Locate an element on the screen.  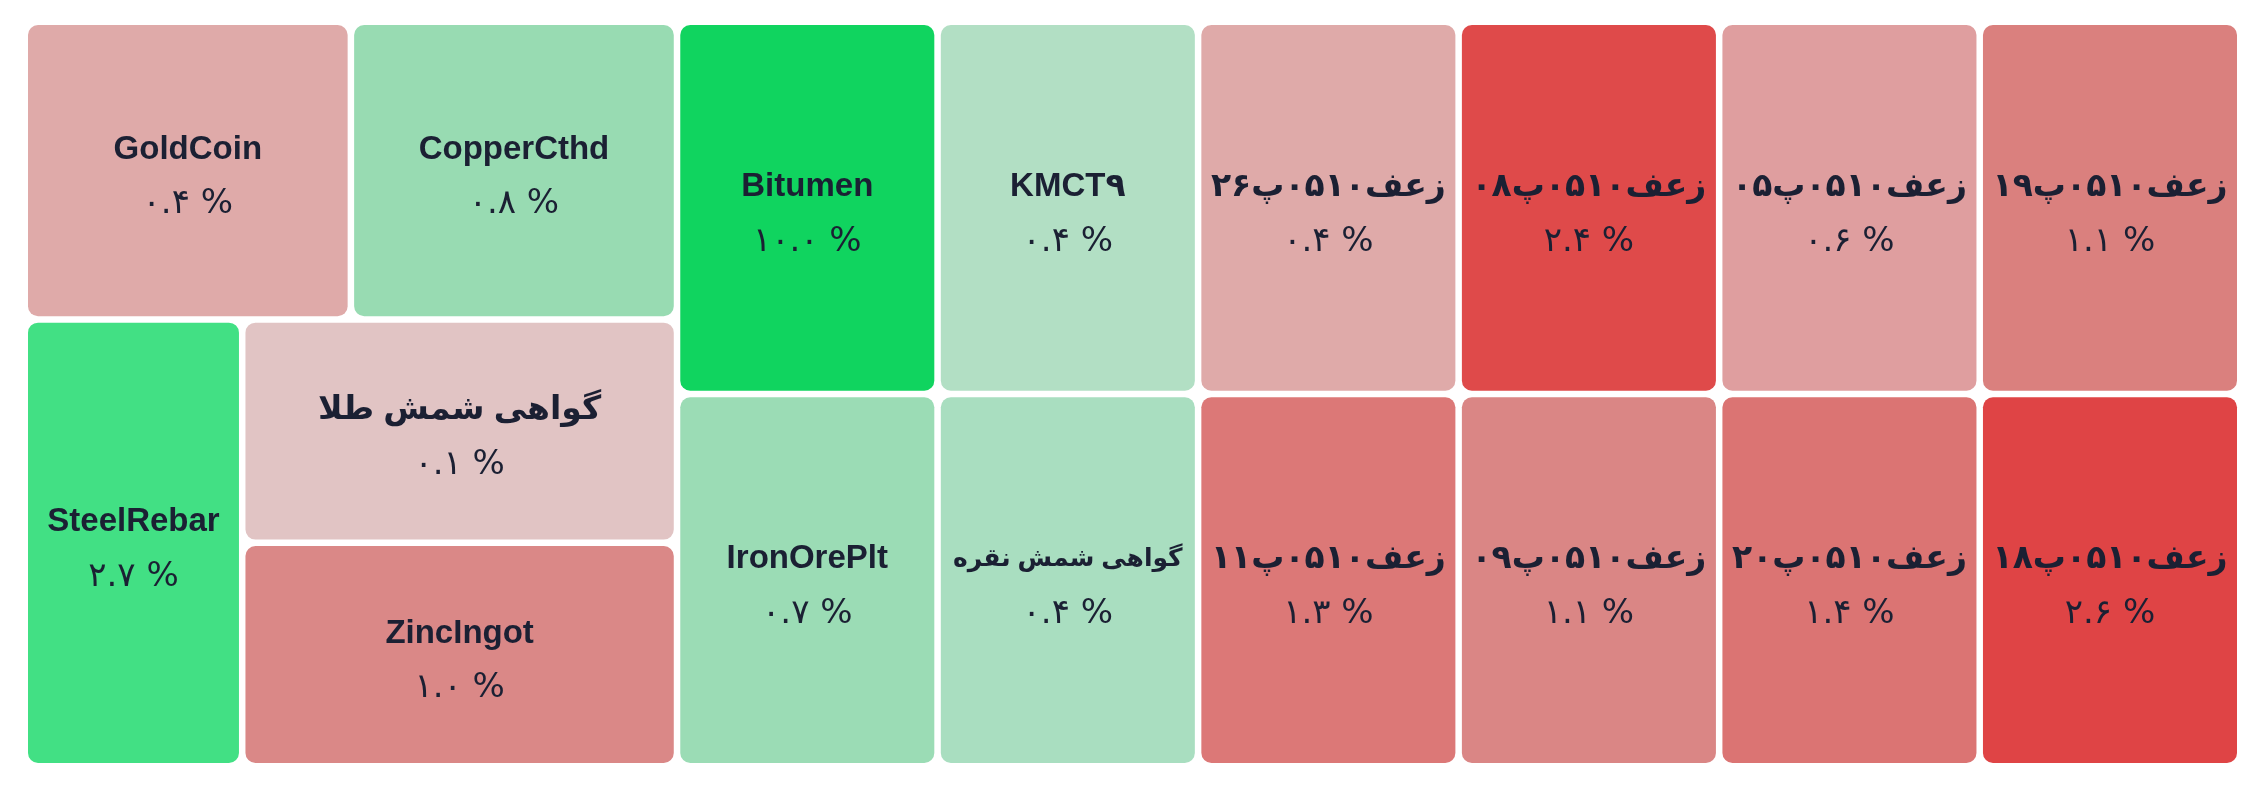
category-label: Bitumen is located at coordinates (807, 184).